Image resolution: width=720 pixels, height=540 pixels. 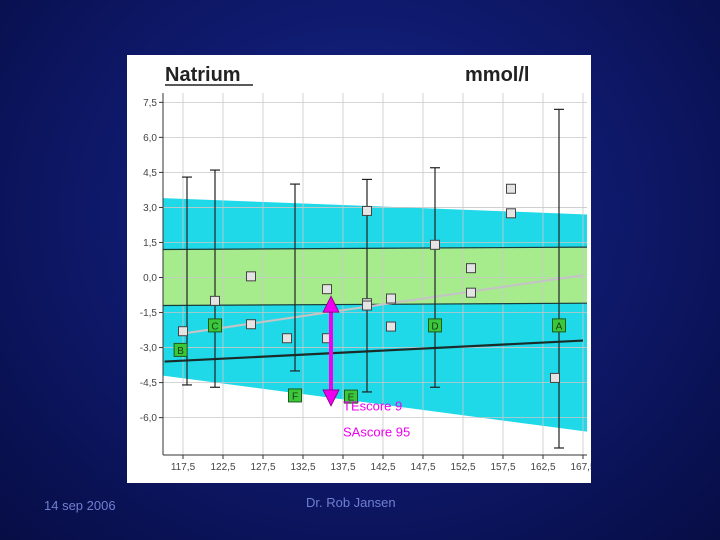 I want to click on inner-band-upper-edge, so click(x=375, y=248).